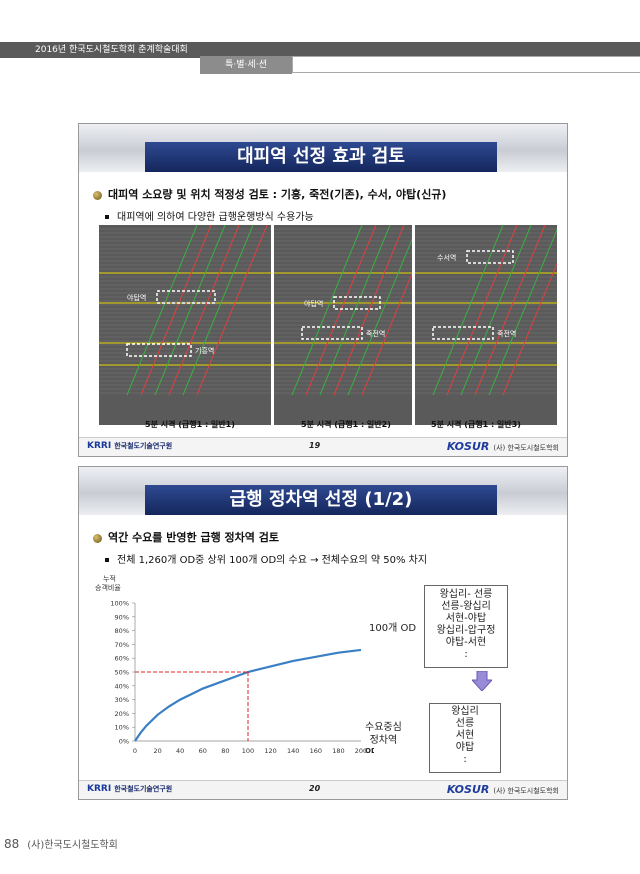  What do you see at coordinates (466, 630) in the screenshot?
I see `od-item: 왕십리-압구정` at bounding box center [466, 630].